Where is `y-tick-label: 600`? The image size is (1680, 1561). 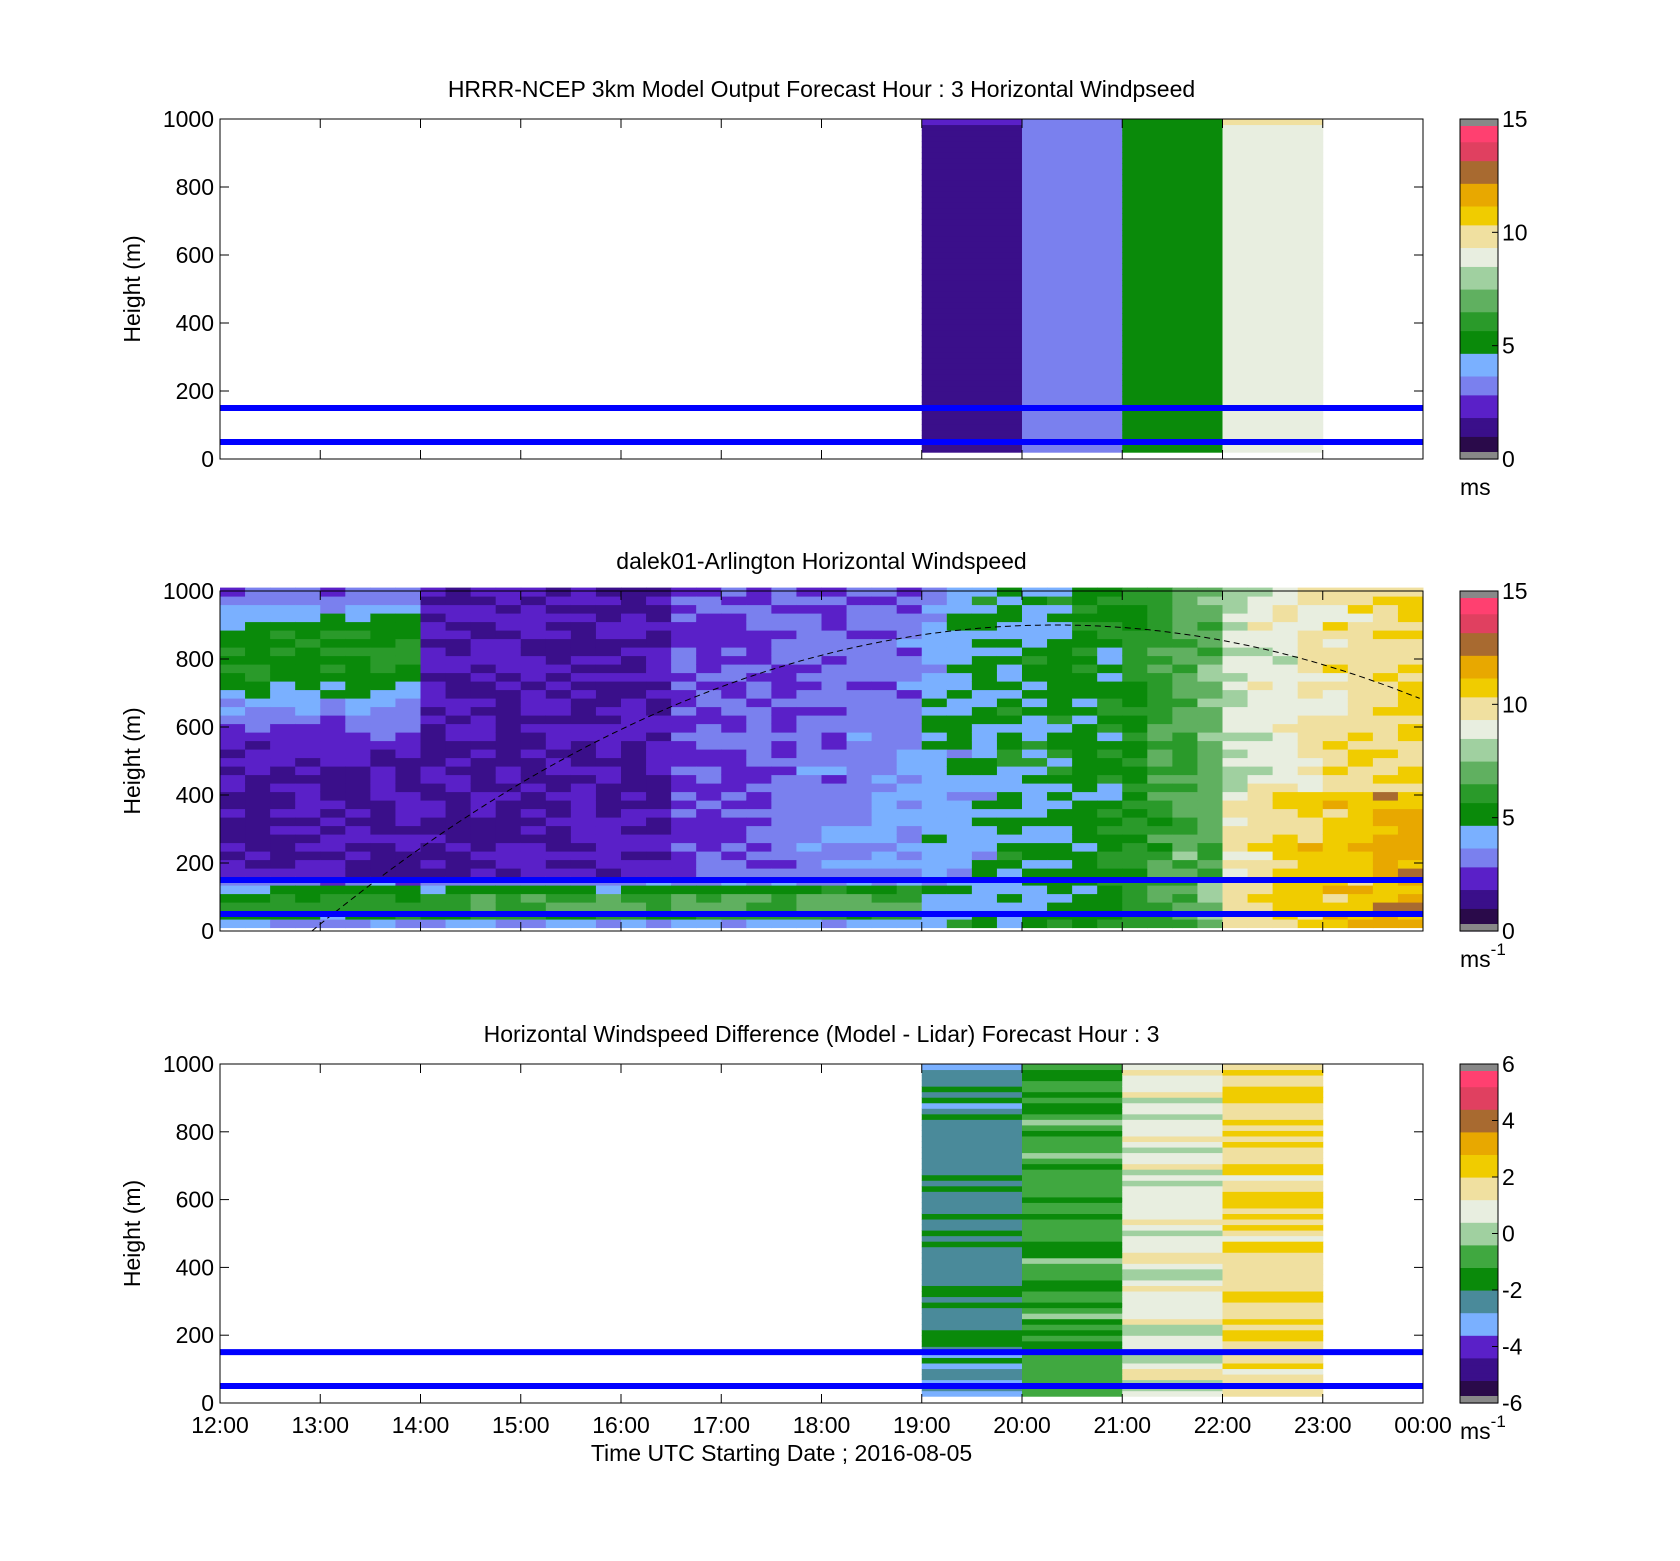
y-tick-label: 600 is located at coordinates (195, 1200).